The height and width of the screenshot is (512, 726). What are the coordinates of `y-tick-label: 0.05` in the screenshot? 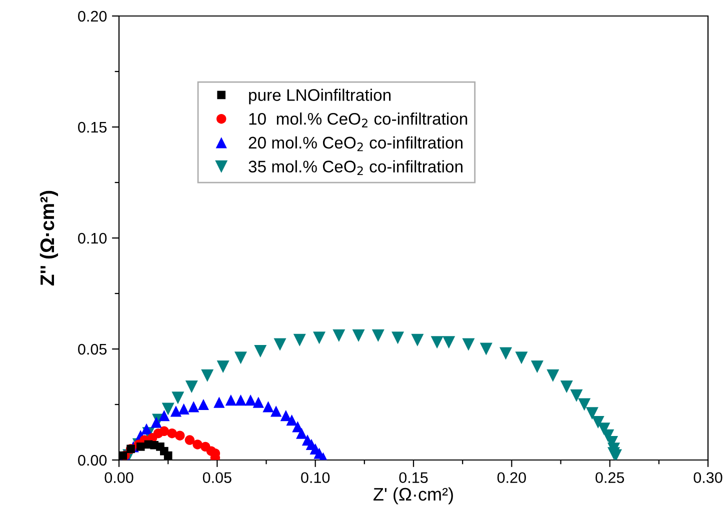 It's located at (92, 349).